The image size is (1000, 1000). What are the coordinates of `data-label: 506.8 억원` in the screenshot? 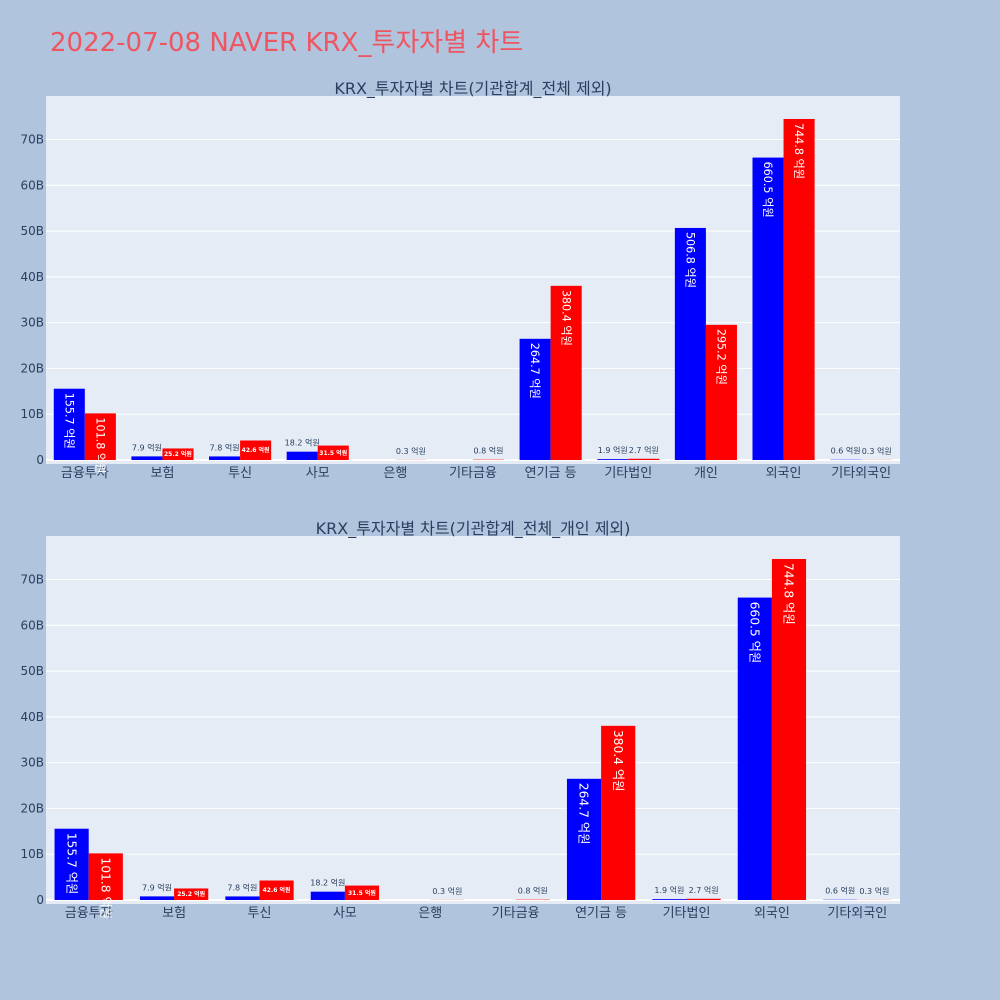 It's located at (689, 260).